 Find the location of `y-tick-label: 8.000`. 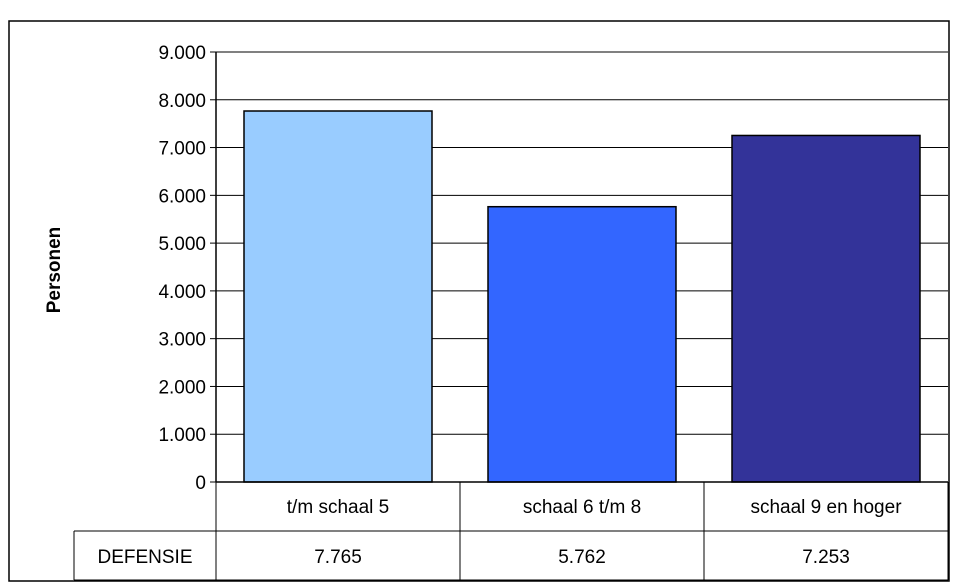

y-tick-label: 8.000 is located at coordinates (182, 101).